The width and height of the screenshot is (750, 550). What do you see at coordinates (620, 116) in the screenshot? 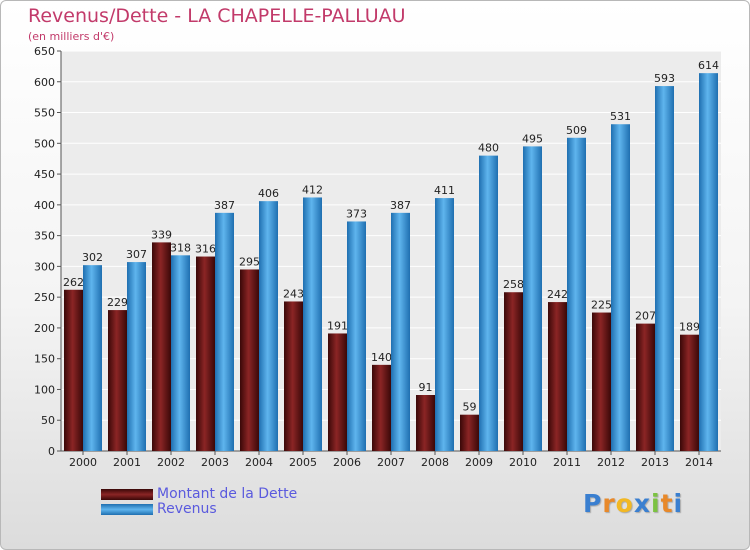
I see `data-label: 531` at bounding box center [620, 116].